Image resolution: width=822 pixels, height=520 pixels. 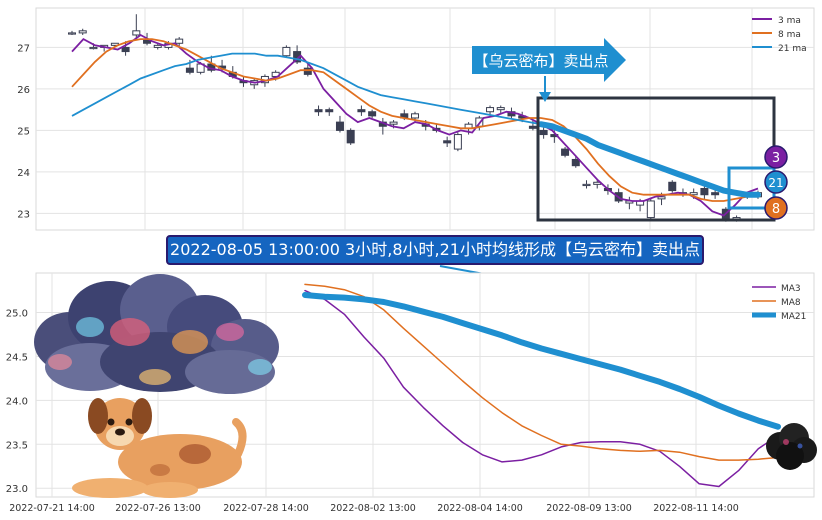 I want to click on top-y-axis: 23 24 25 26 27, so click(x=23, y=131).